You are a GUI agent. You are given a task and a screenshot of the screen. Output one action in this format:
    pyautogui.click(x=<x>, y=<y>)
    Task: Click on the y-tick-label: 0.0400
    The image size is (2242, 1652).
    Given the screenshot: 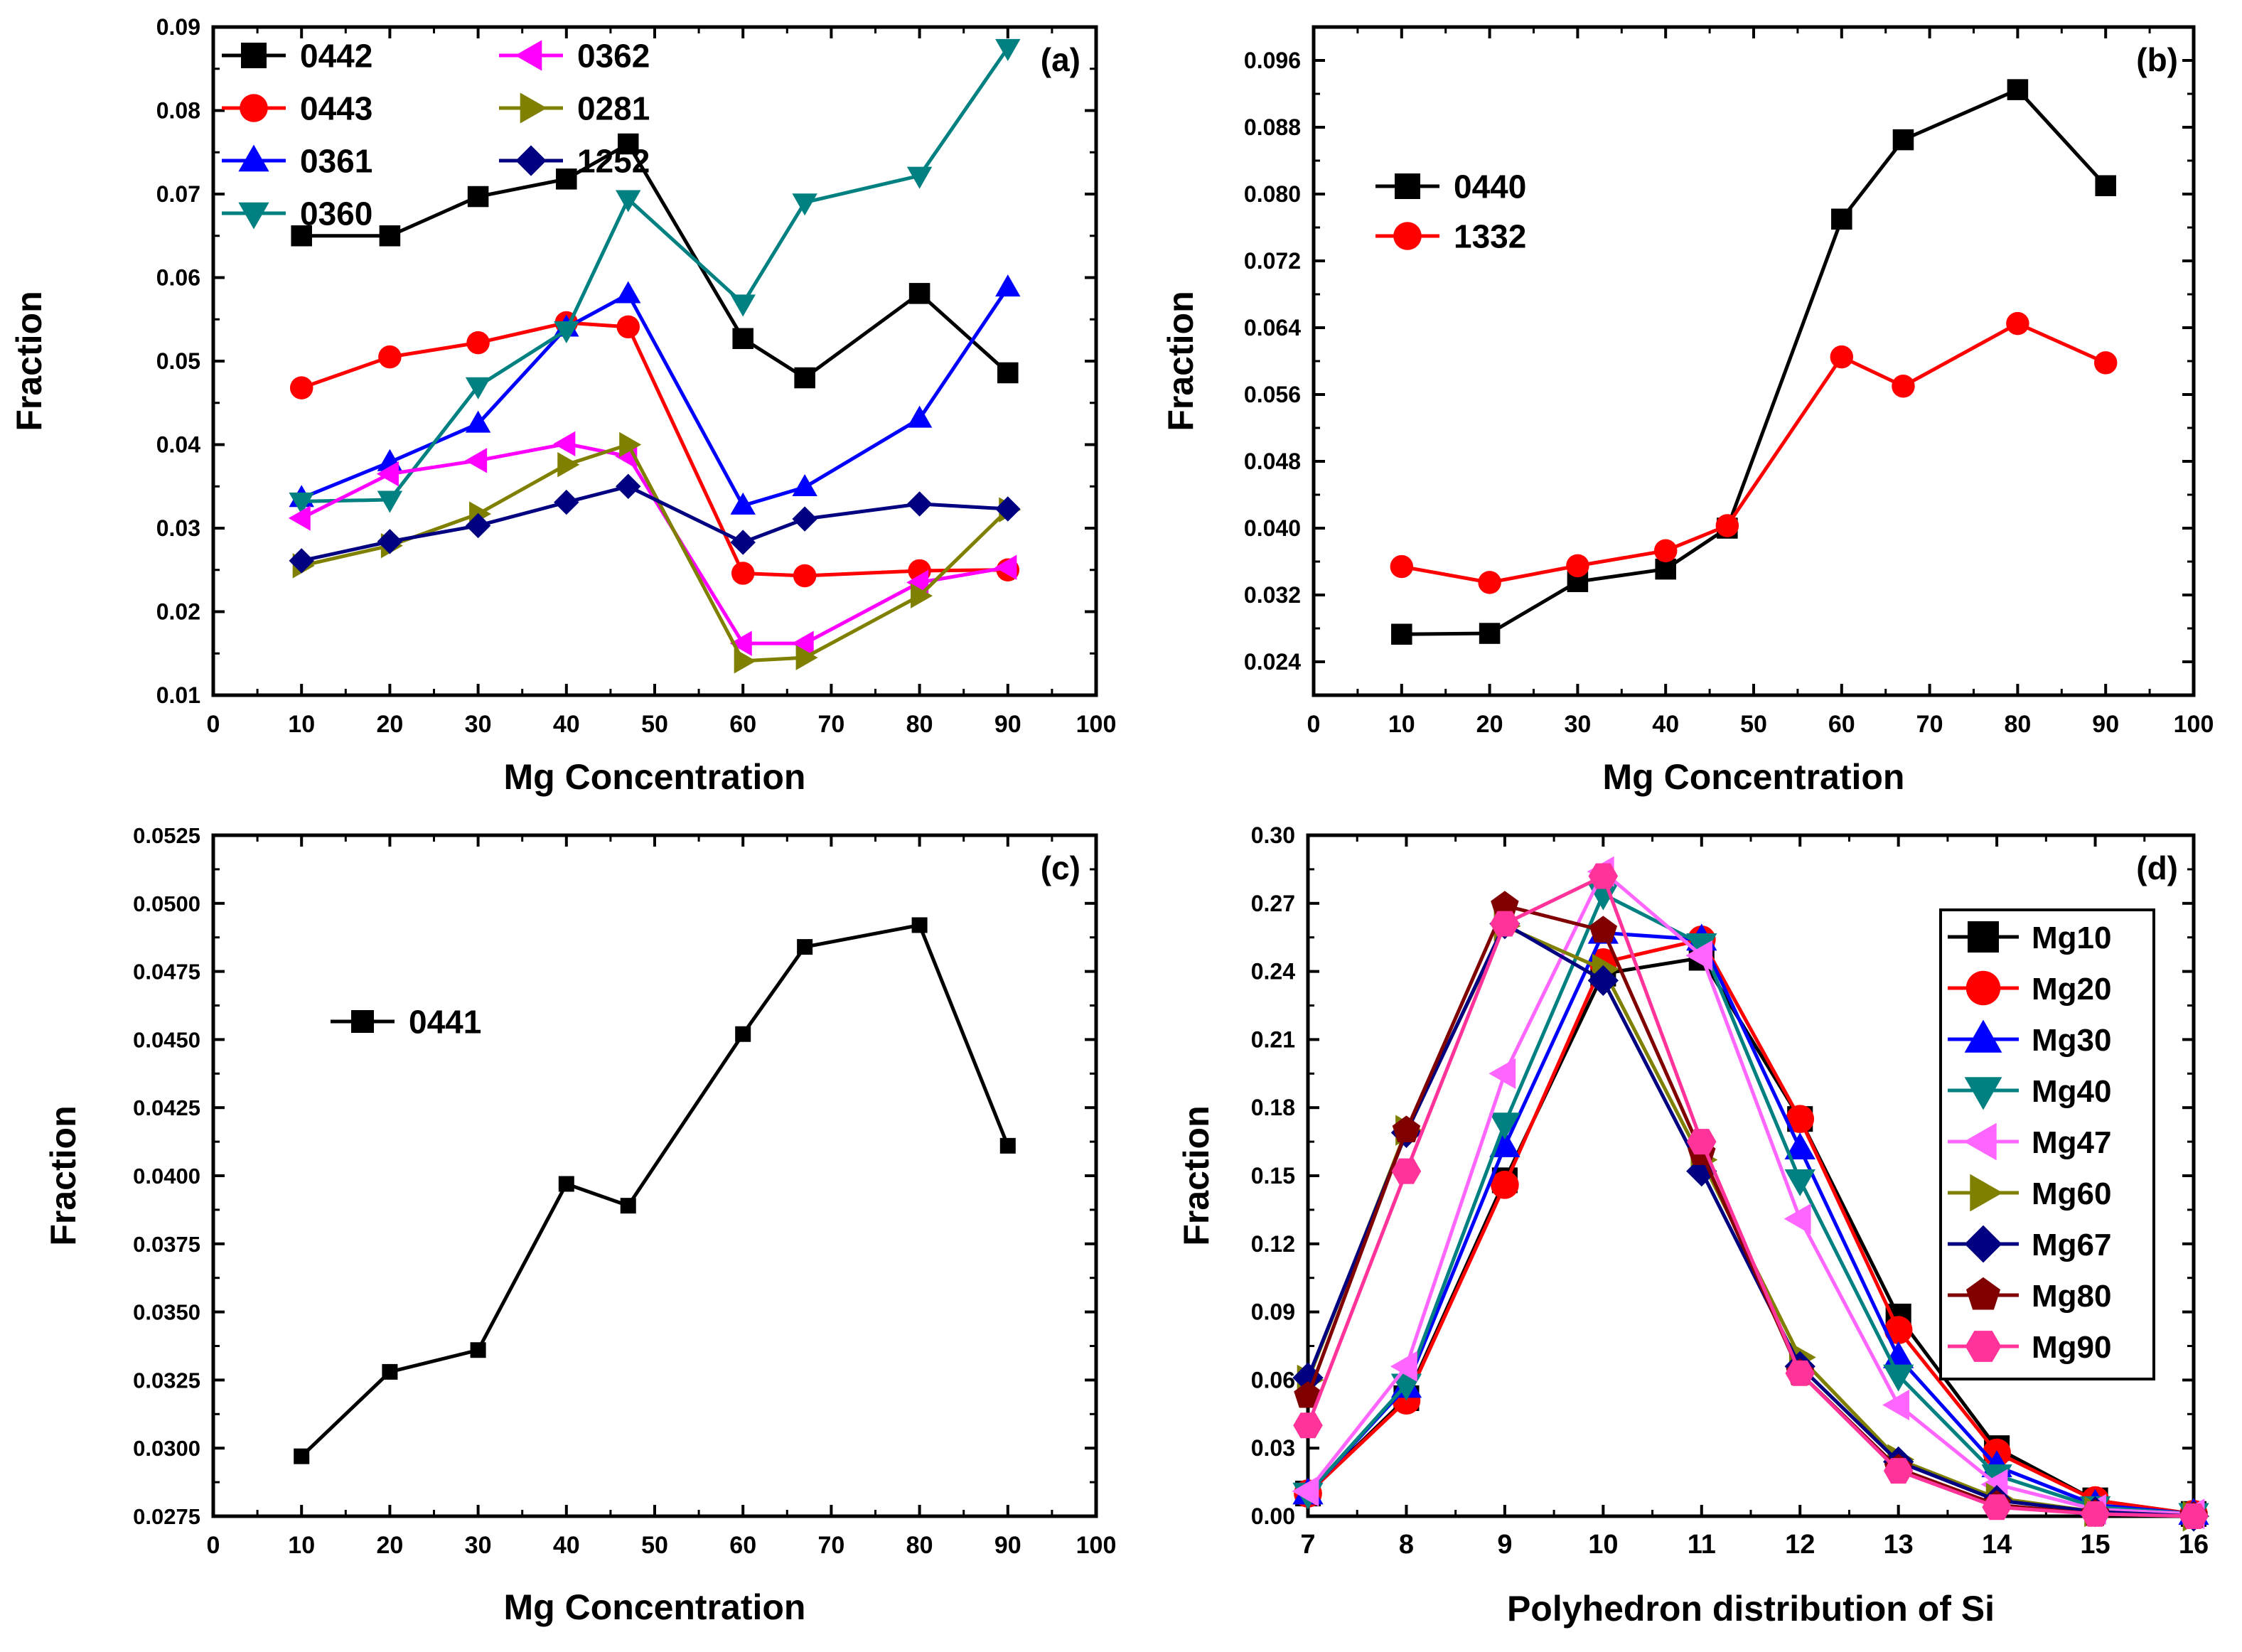 What is the action you would take?
    pyautogui.click(x=166, y=1176)
    